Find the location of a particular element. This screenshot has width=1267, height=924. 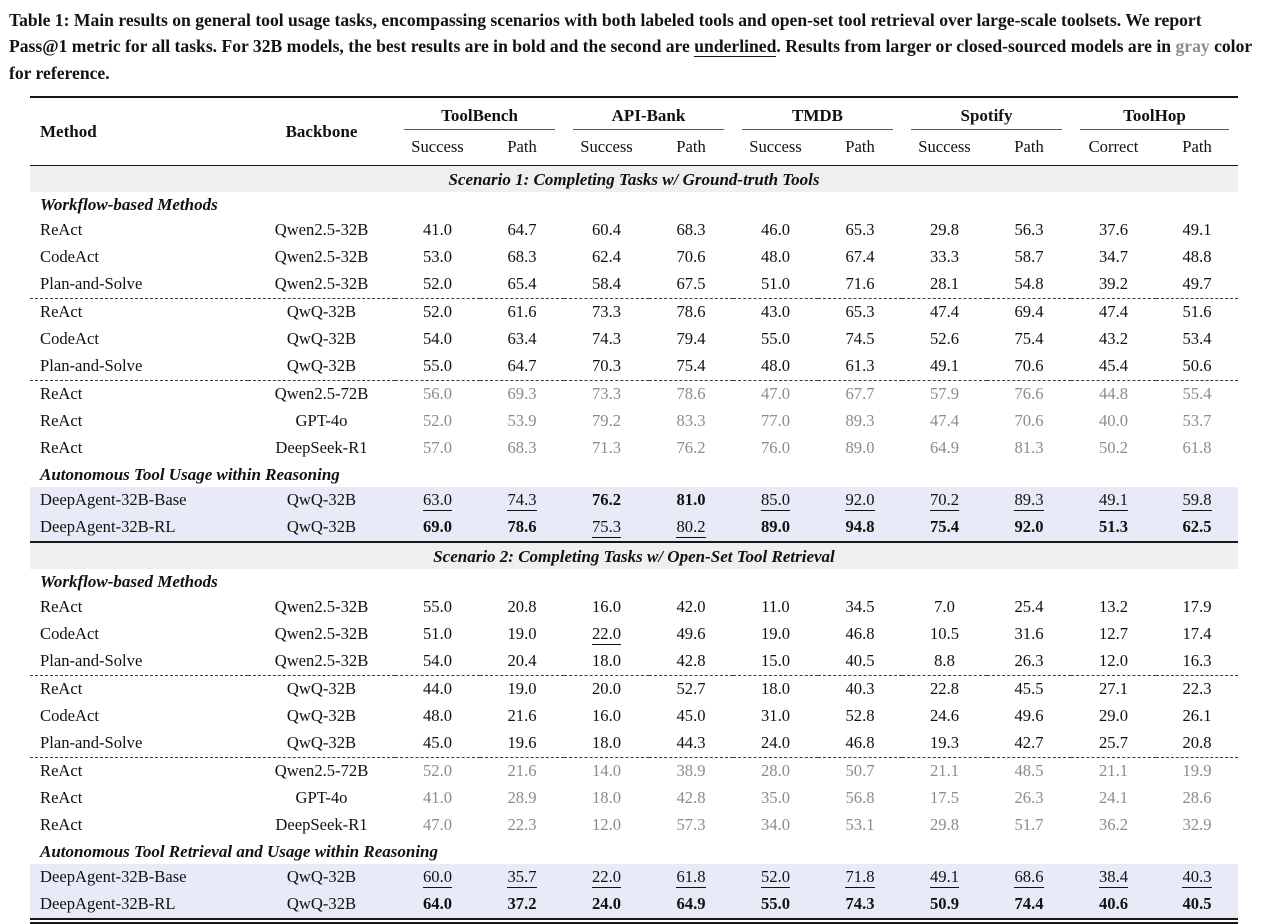

value-cell: 47.4 is located at coordinates (1113, 313).